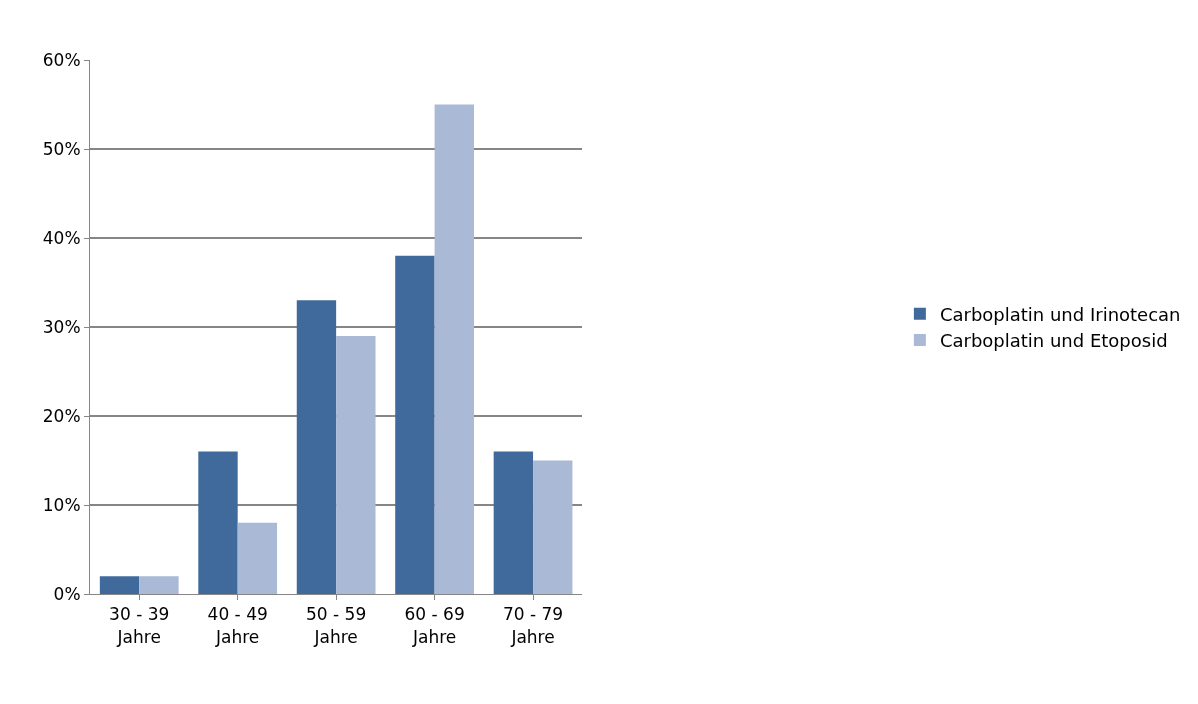 This screenshot has width=1198, height=704. I want to click on y-tick-label: 50%, so click(61, 148).